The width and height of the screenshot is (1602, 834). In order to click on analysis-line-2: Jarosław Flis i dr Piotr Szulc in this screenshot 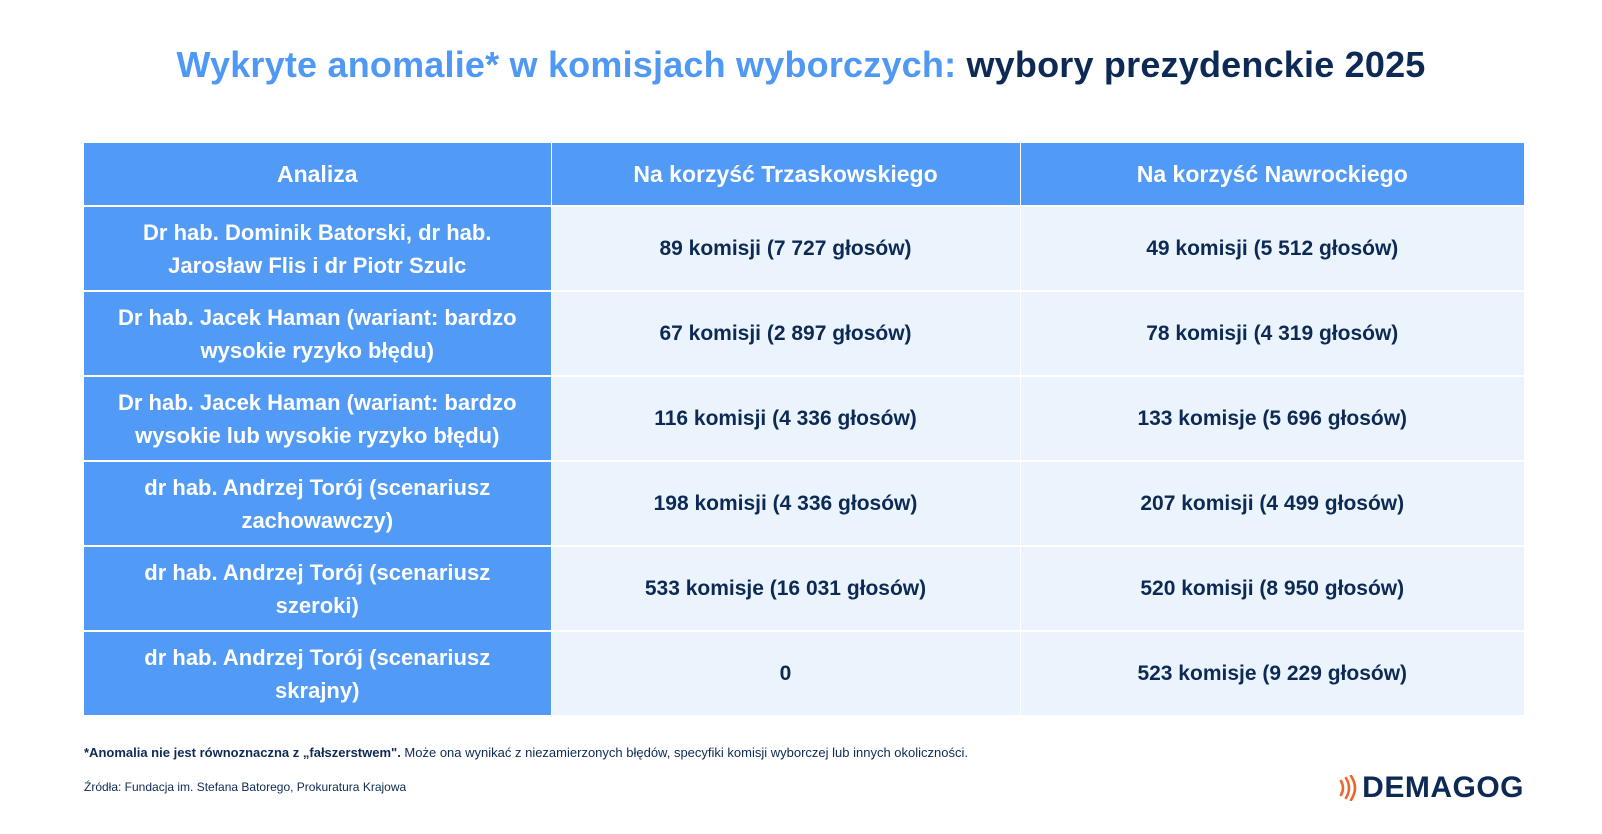, I will do `click(317, 265)`.